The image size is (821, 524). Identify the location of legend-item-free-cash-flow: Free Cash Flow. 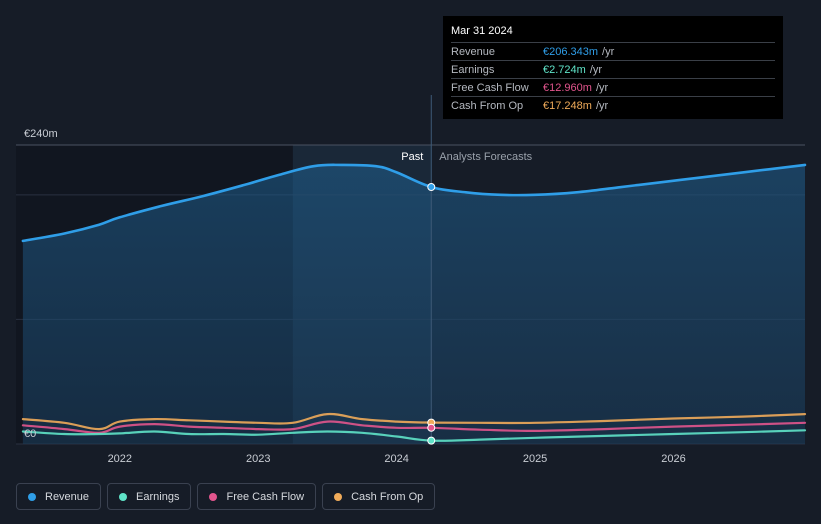
(257, 496).